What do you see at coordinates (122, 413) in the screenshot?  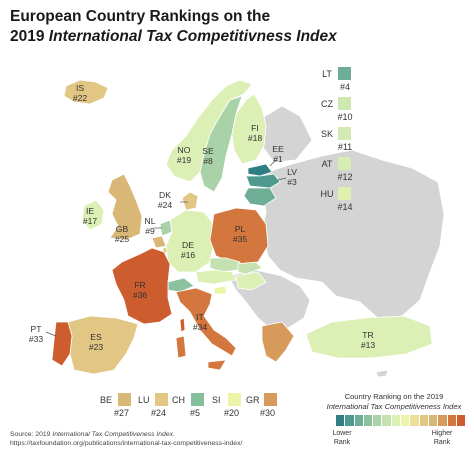 I see `bottom-legend-rank-be: #27` at bounding box center [122, 413].